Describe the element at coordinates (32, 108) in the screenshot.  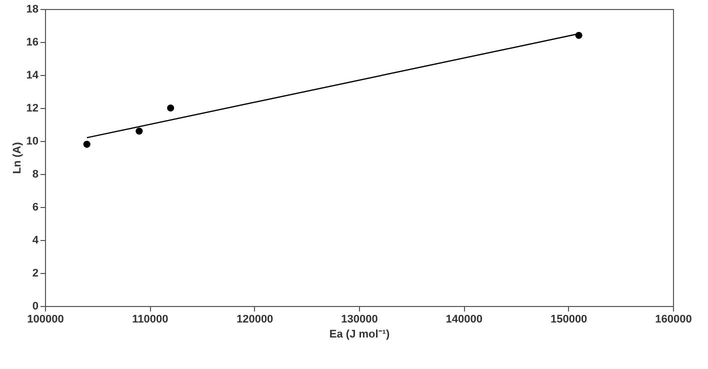
I see `y-tick-label: 12` at that location.